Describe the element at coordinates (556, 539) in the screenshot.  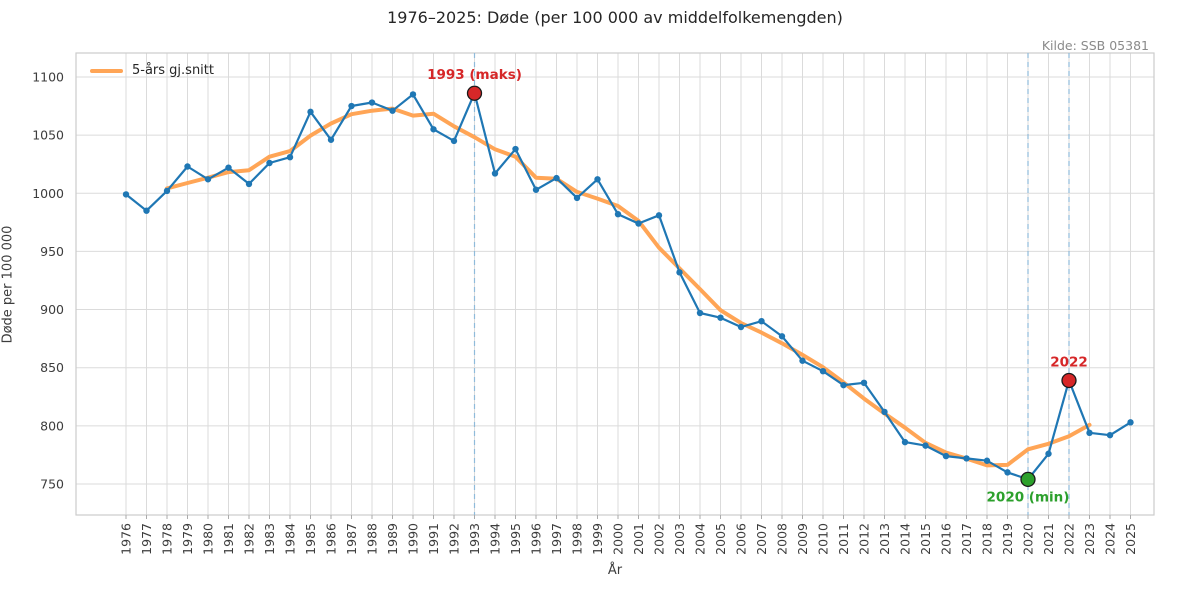
I see `svg-text: 1997` at that location.